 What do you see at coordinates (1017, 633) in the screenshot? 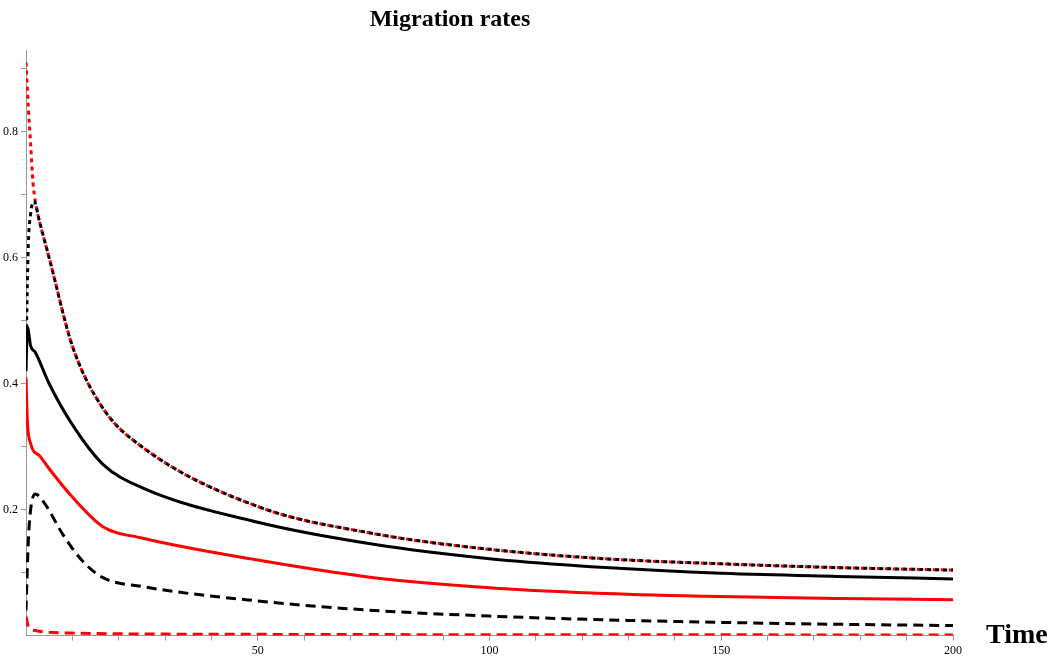
I see `x-axis-title: Time` at bounding box center [1017, 633].